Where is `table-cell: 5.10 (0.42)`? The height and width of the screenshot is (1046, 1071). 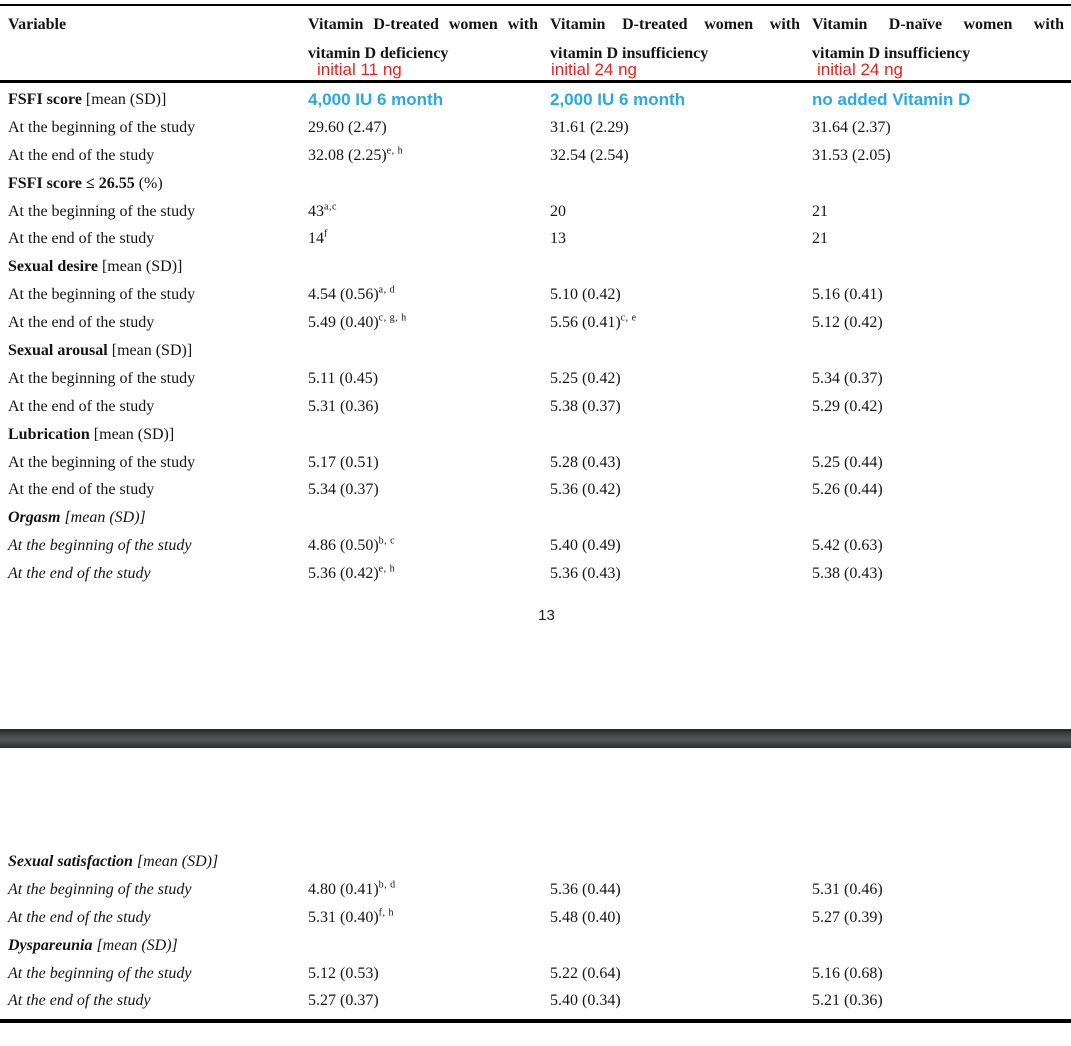 table-cell: 5.10 (0.42) is located at coordinates (585, 295).